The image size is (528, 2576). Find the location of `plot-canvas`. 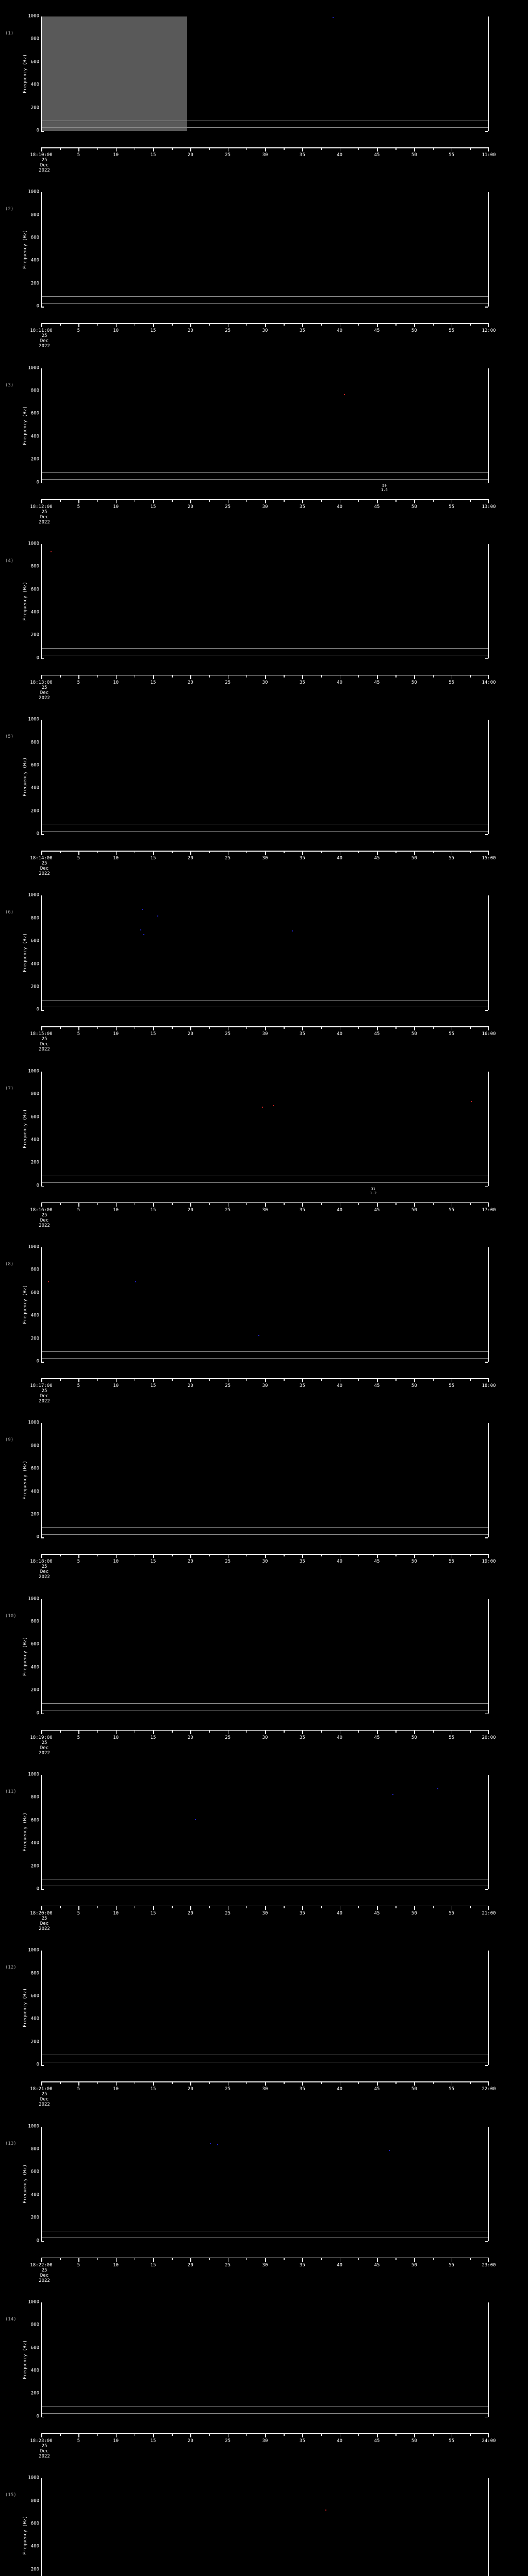

plot-canvas is located at coordinates (265, 425).